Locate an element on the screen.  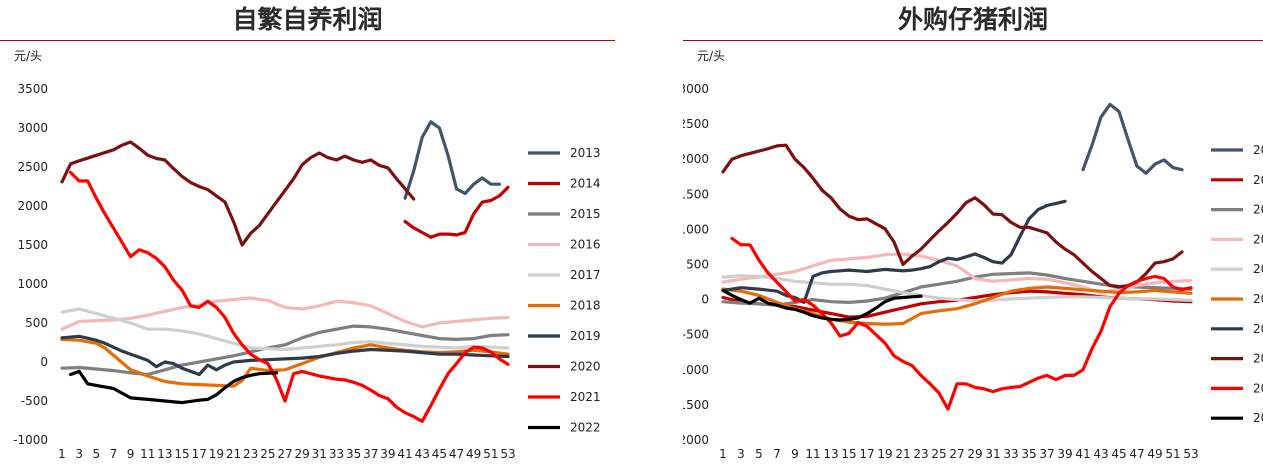
legend-item-2015: 2015 is located at coordinates (564, 214).